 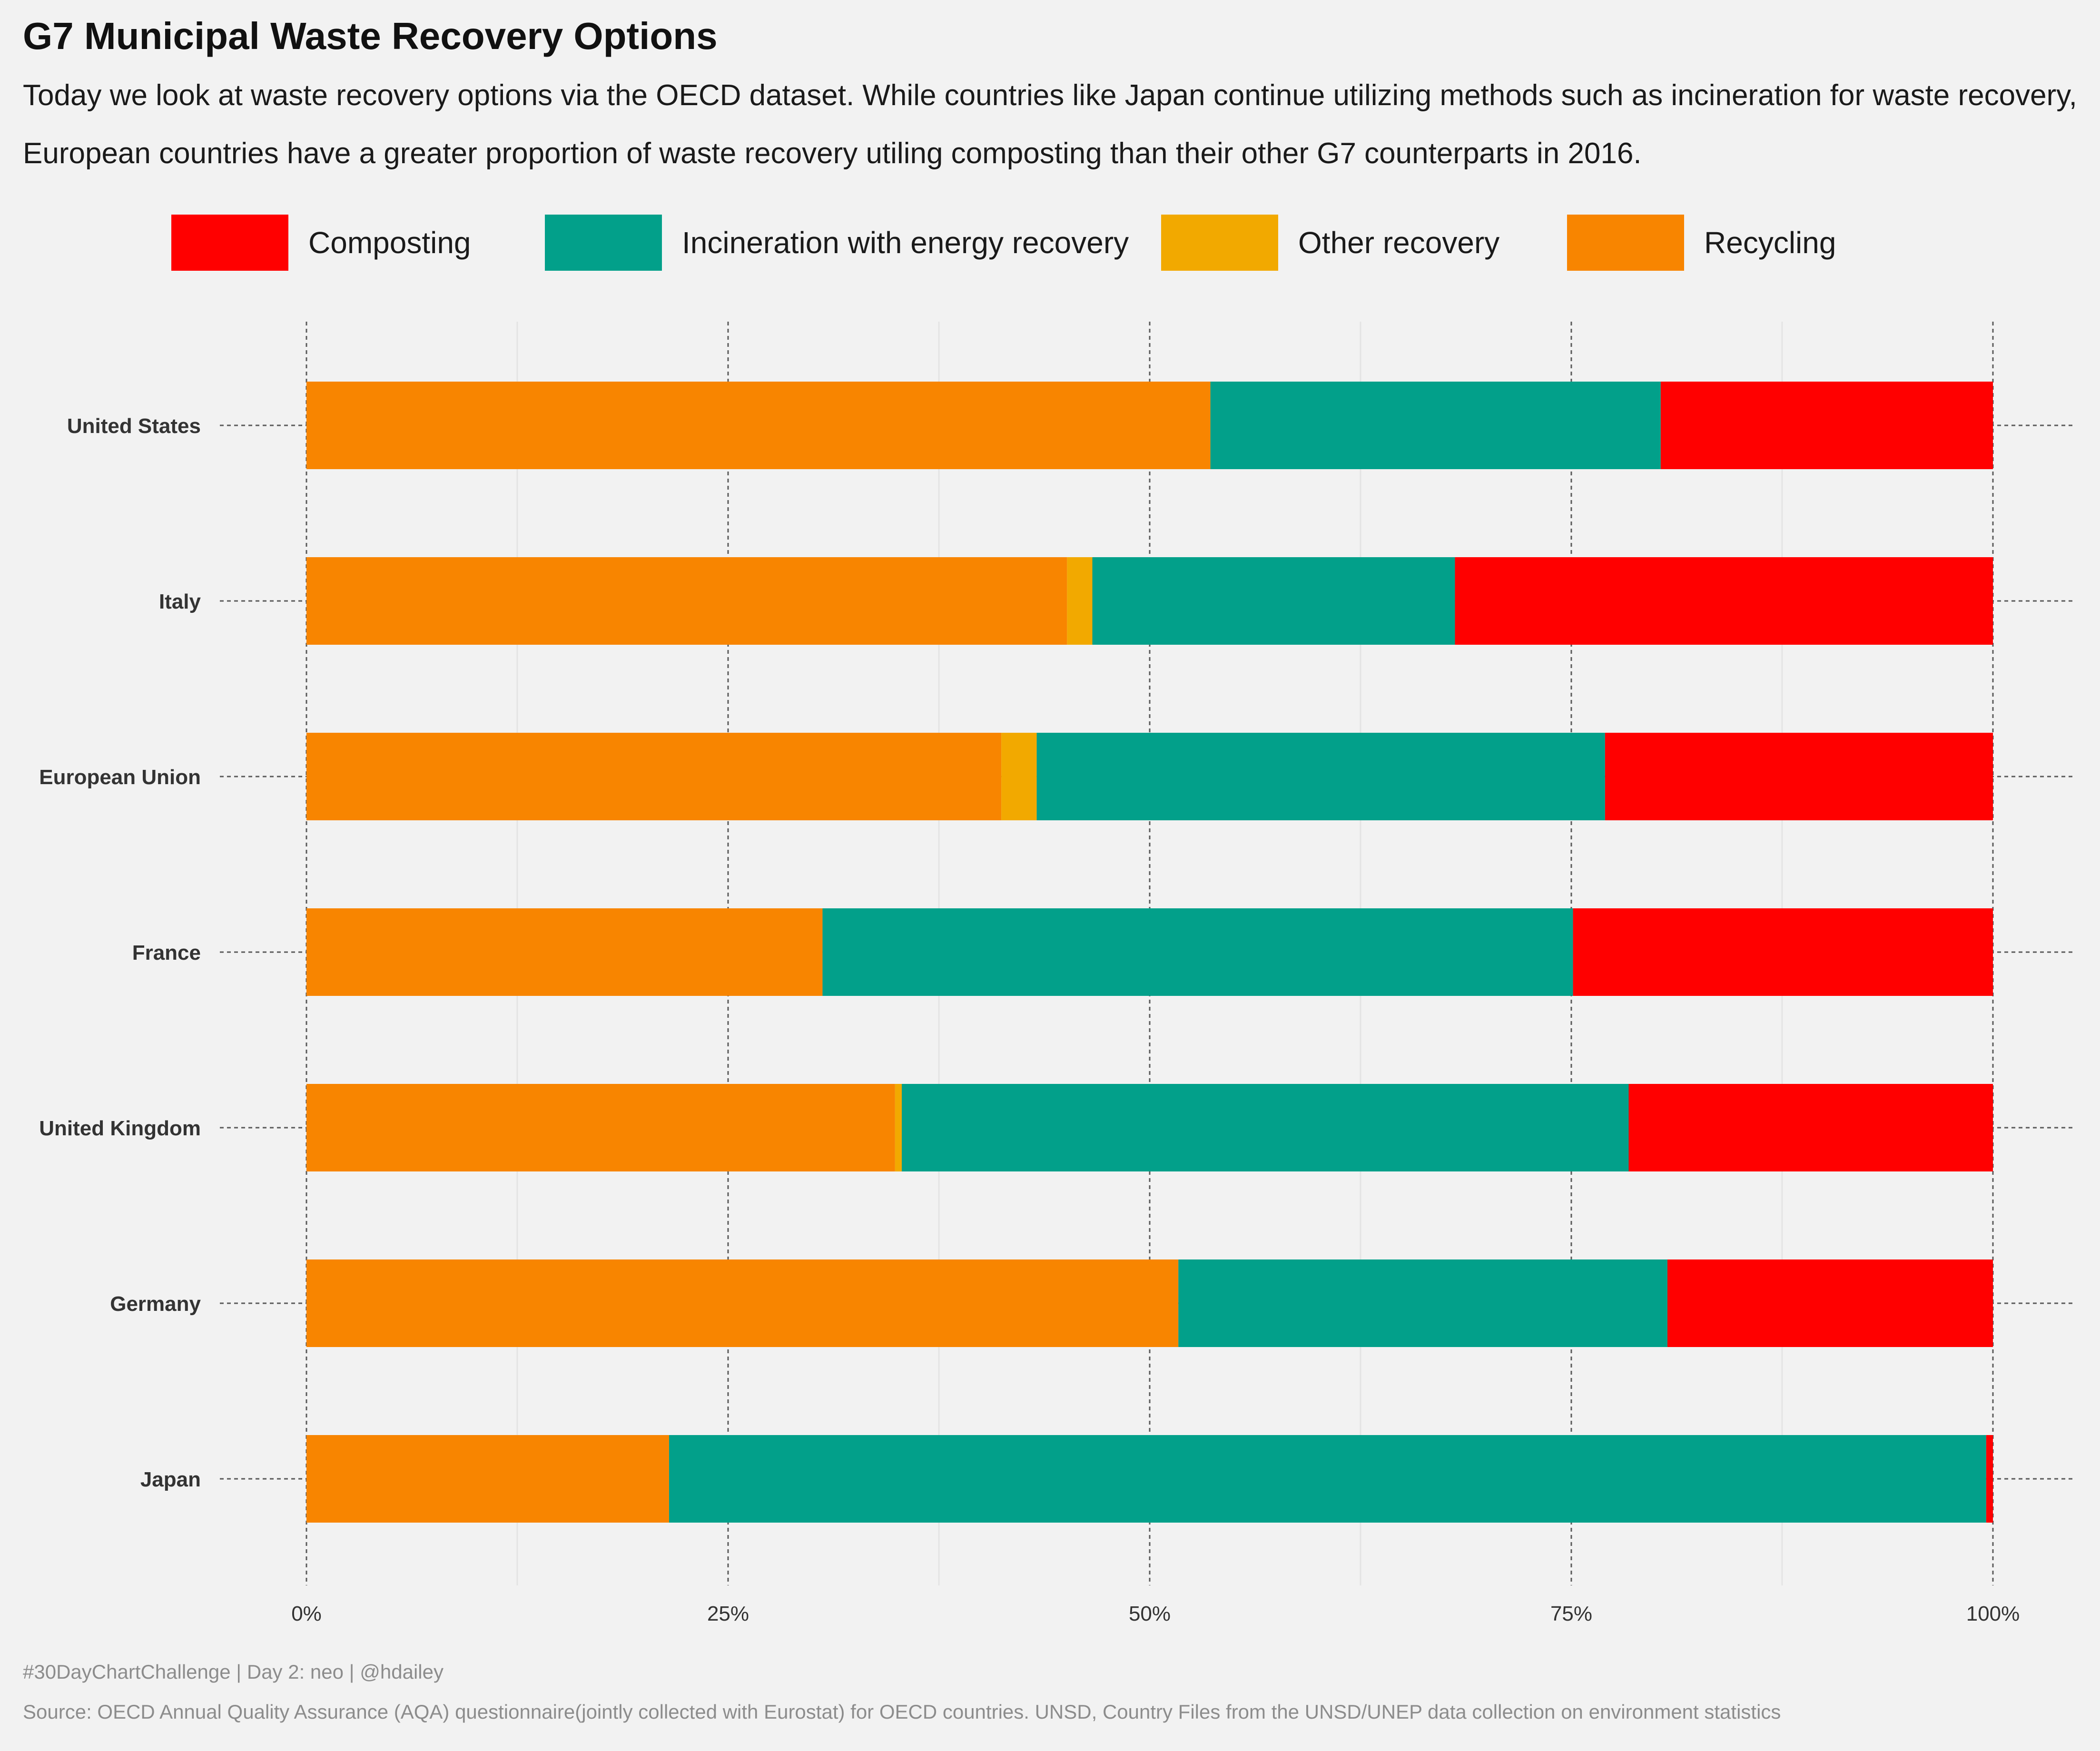 I want to click on bar-european-union-other-recovery, so click(x=1019, y=776).